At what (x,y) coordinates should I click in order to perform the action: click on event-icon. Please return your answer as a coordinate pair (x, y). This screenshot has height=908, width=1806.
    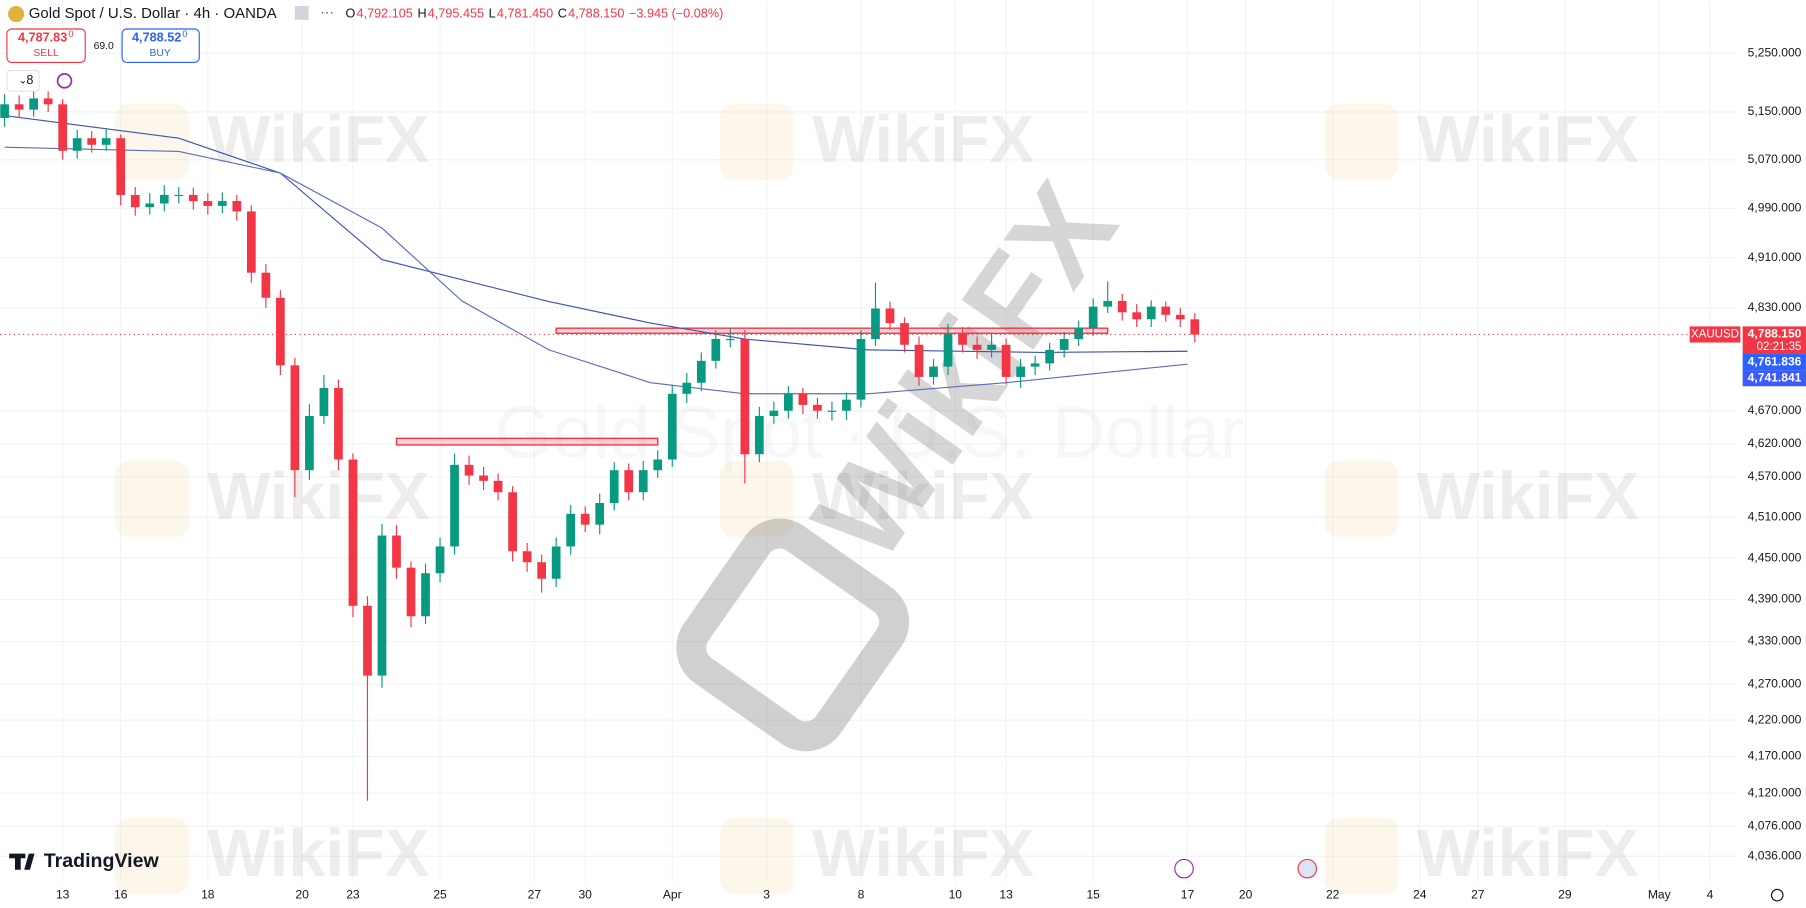
    Looking at the image, I should click on (1184, 868).